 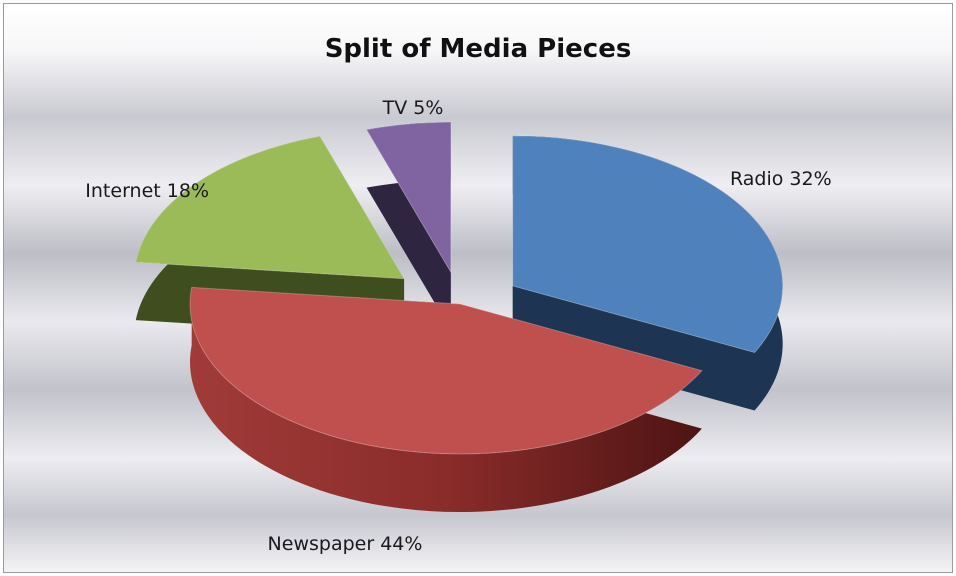 I want to click on pie-slice-tv, so click(x=408, y=198).